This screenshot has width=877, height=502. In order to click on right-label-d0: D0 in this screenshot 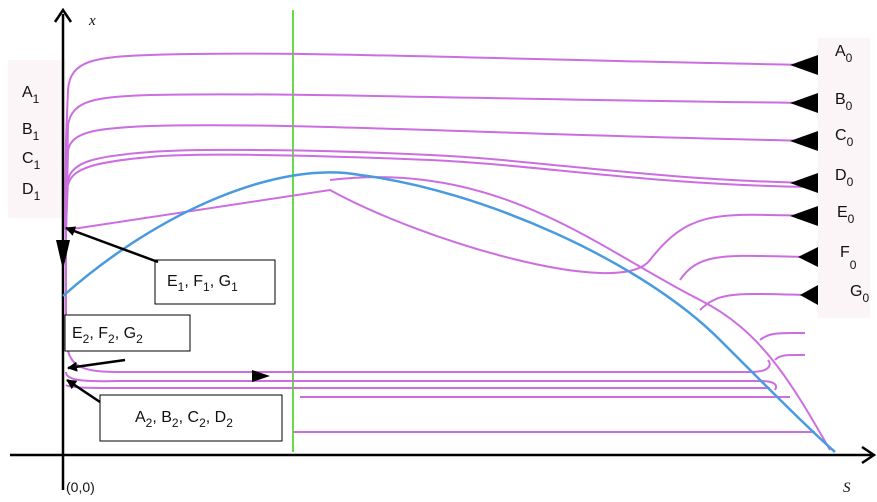, I will do `click(844, 178)`.